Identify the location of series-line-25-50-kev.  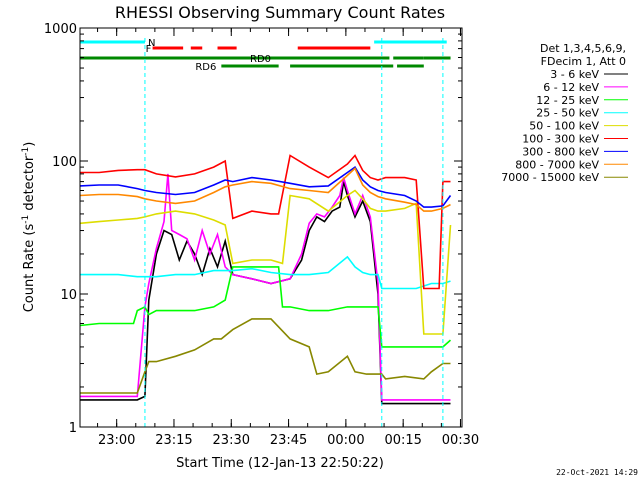
(265, 272).